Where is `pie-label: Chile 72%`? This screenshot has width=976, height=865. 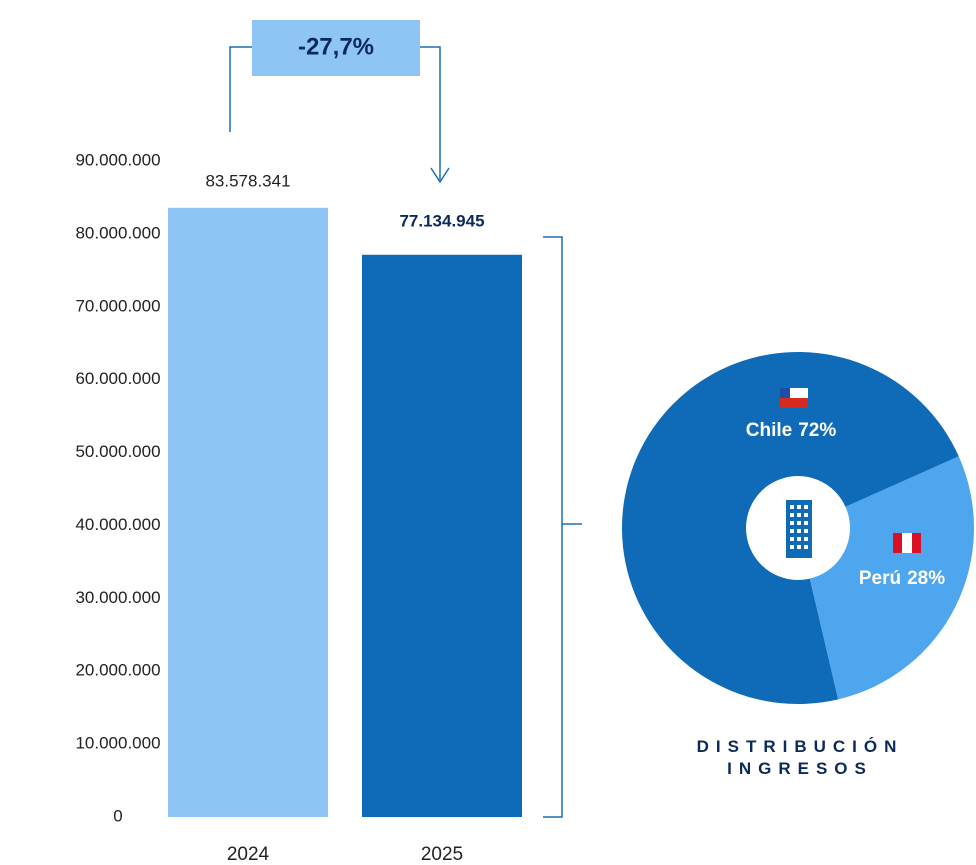 pie-label: Chile 72% is located at coordinates (791, 430).